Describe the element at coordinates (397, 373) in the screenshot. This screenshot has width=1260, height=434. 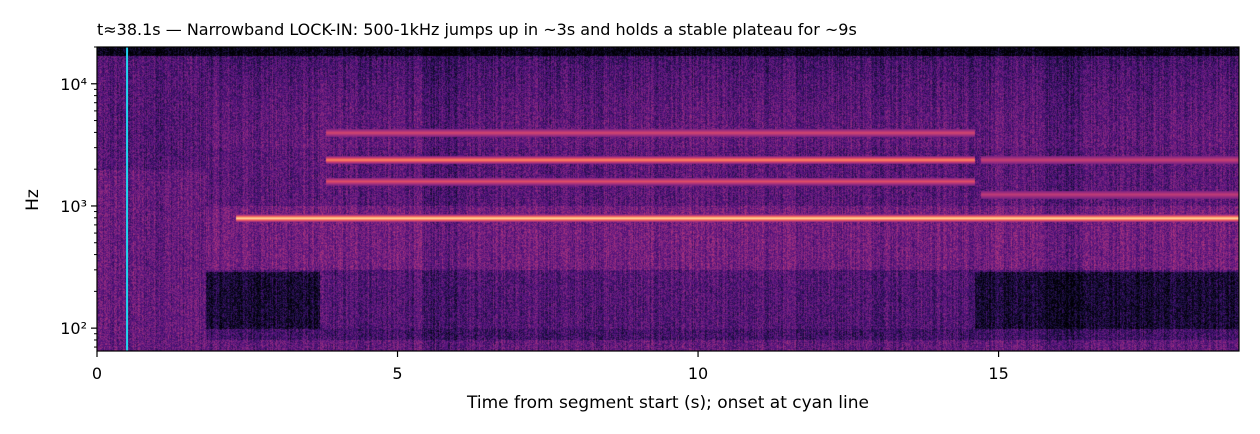
I see `x-tick-label: 5` at that location.